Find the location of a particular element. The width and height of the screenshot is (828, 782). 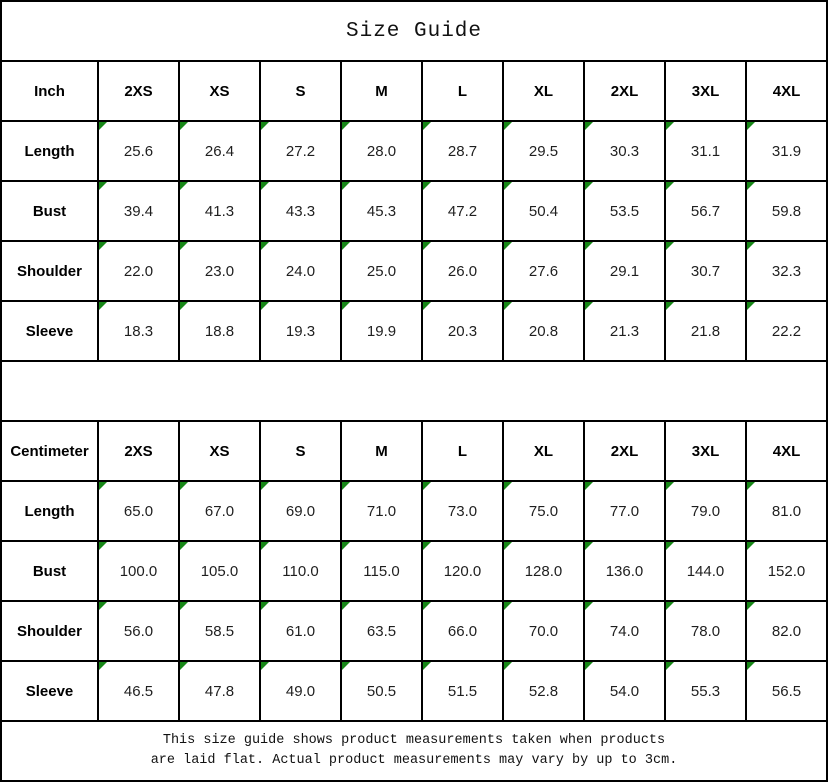

size-header-cell: M is located at coordinates (382, 92).